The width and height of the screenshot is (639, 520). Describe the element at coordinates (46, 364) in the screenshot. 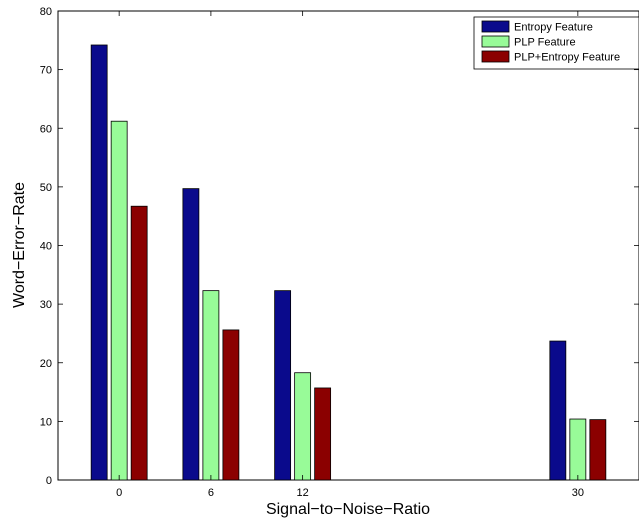

I see `y-tick-label: 20` at that location.